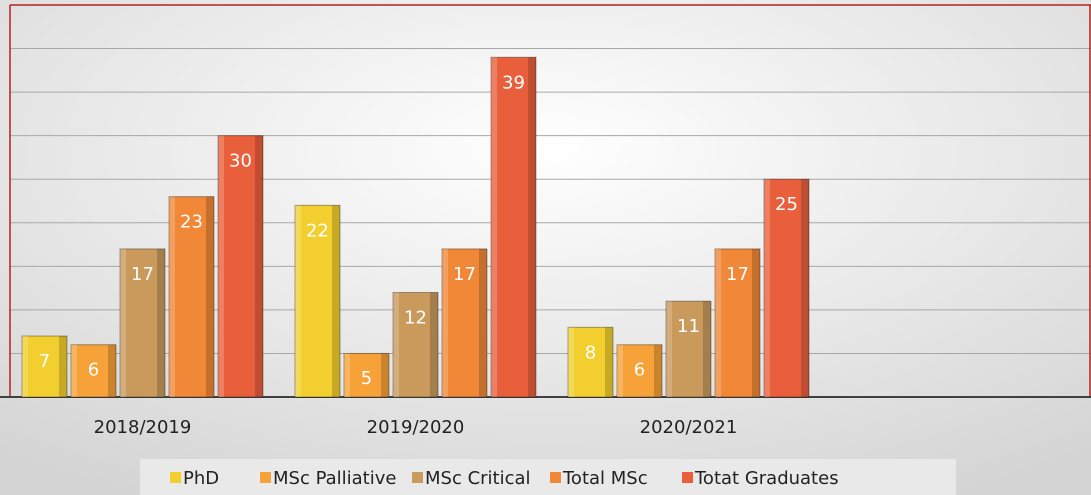 This screenshot has width=1091, height=495. I want to click on data-label: 11, so click(688, 326).